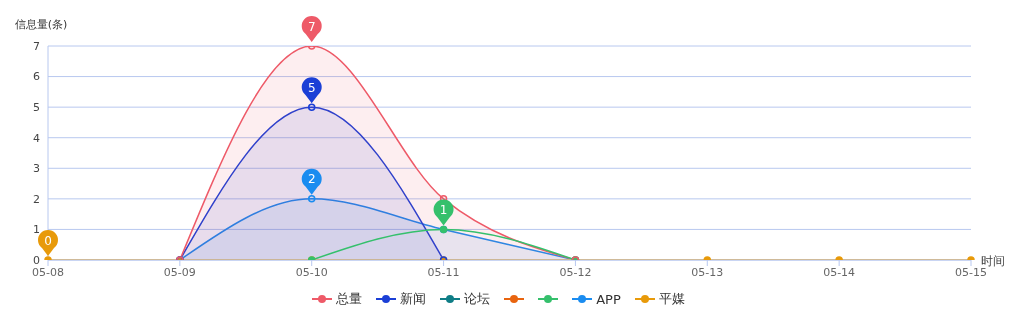 This screenshot has width=1024, height=325. Describe the element at coordinates (41, 24) in the screenshot. I see `y-axis-title: 信息量(条)` at that location.